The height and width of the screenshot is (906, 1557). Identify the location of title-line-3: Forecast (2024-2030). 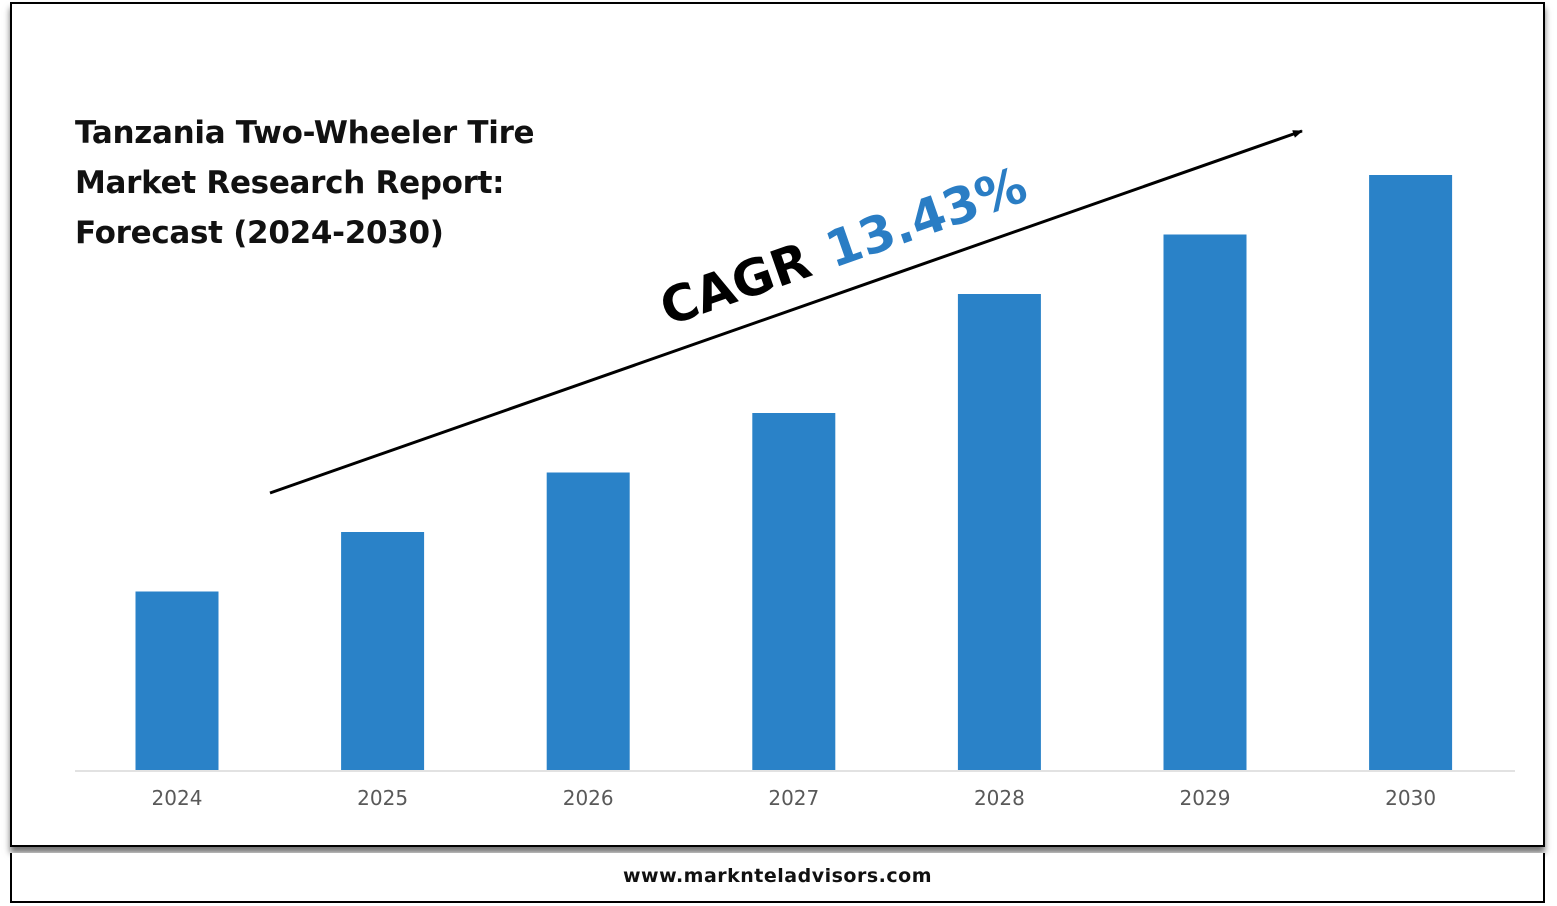
(259, 233).